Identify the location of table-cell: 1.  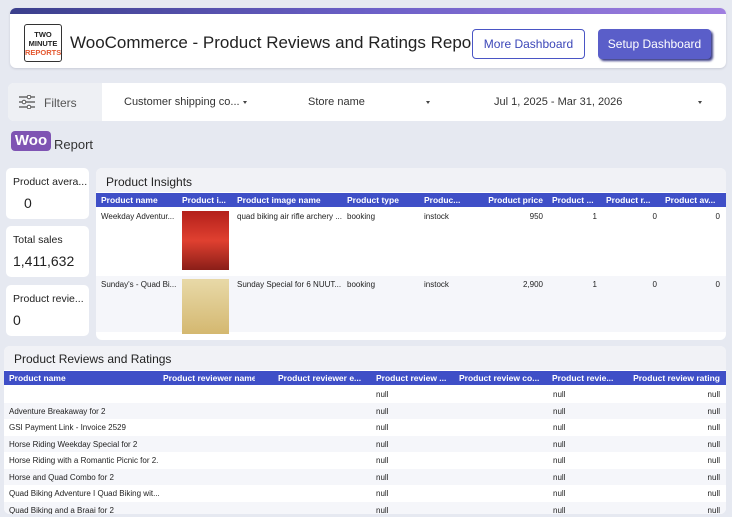
(594, 284).